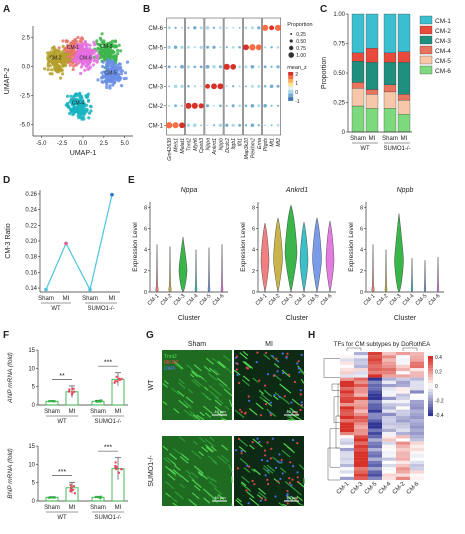  I want to click on x-tick-label: CM-4, so click(409, 300).